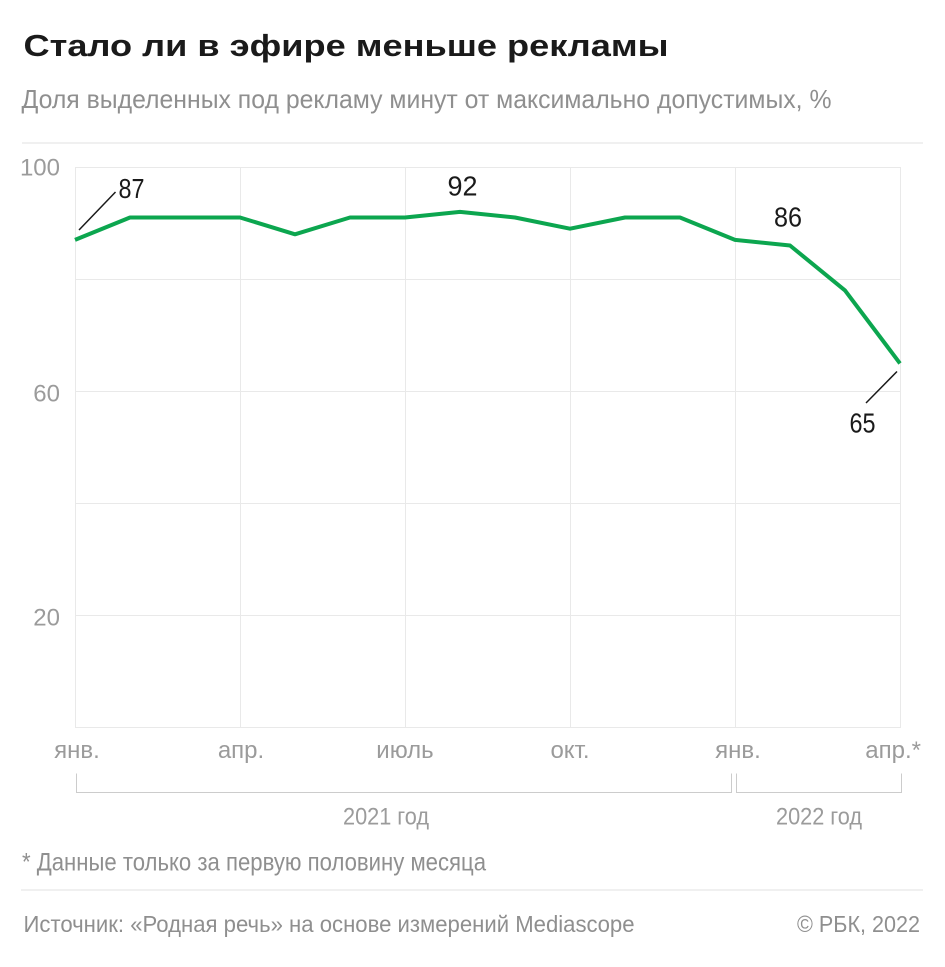 This screenshot has width=945, height=967. Describe the element at coordinates (404, 750) in the screenshot. I see `svg-text: июль` at that location.